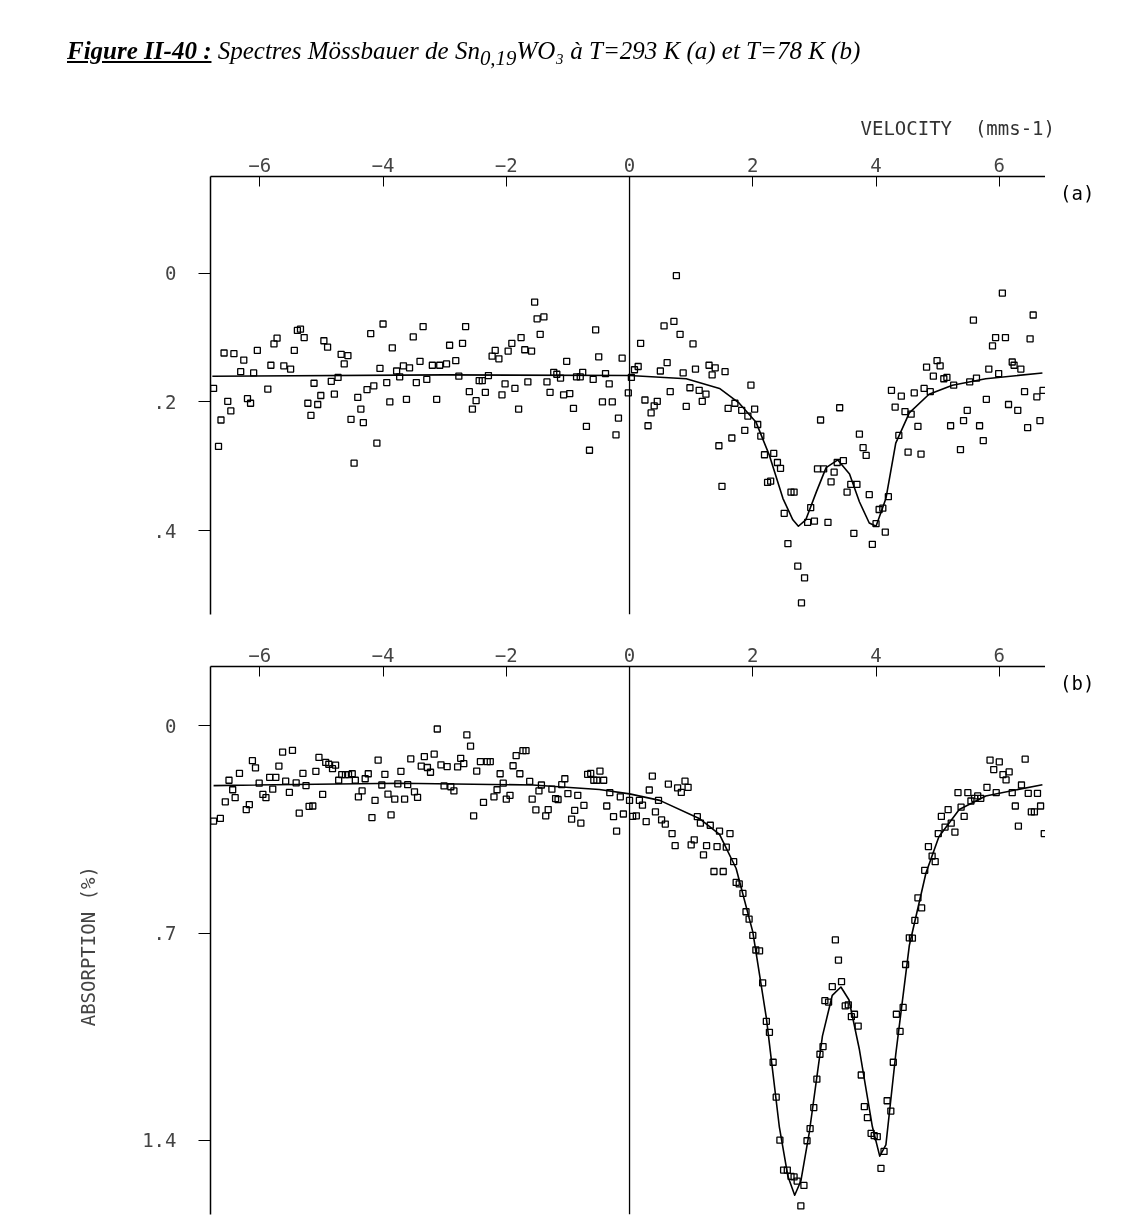  What do you see at coordinates (159, 1140) in the screenshot?
I see `y-tick-label: 1.4` at bounding box center [159, 1140].